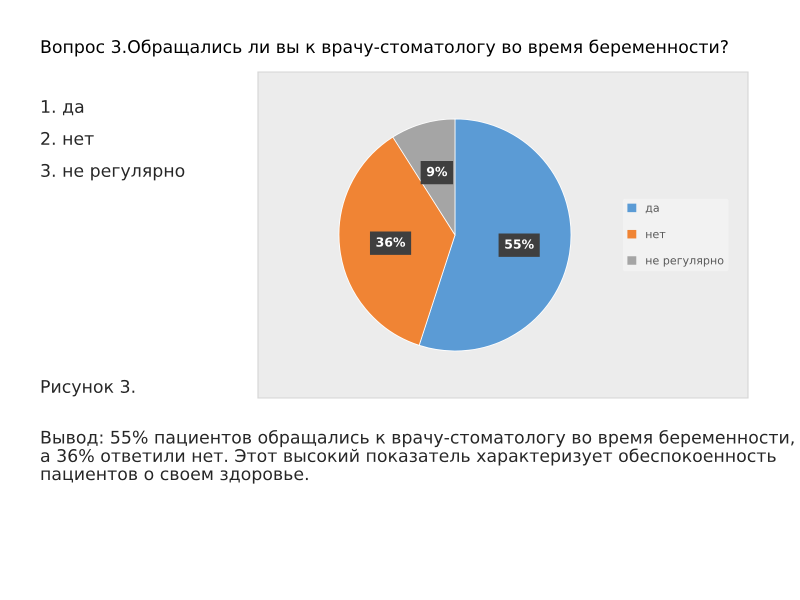 This screenshot has height=600, width=800. What do you see at coordinates (685, 262) in the screenshot?
I see `legend-label: не регулярно` at bounding box center [685, 262].